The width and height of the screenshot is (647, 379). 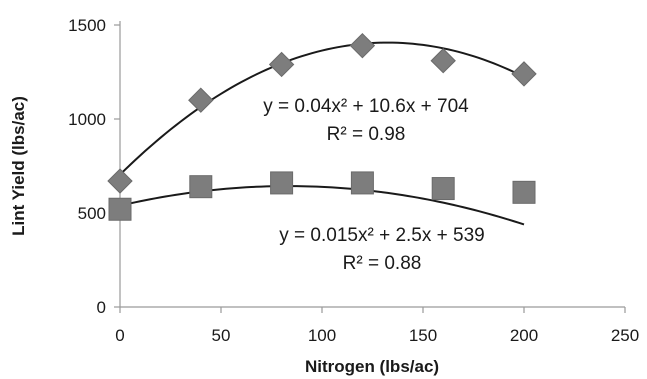 What do you see at coordinates (94, 166) in the screenshot?
I see `y-ticks: 0 500 1000 1500` at bounding box center [94, 166].